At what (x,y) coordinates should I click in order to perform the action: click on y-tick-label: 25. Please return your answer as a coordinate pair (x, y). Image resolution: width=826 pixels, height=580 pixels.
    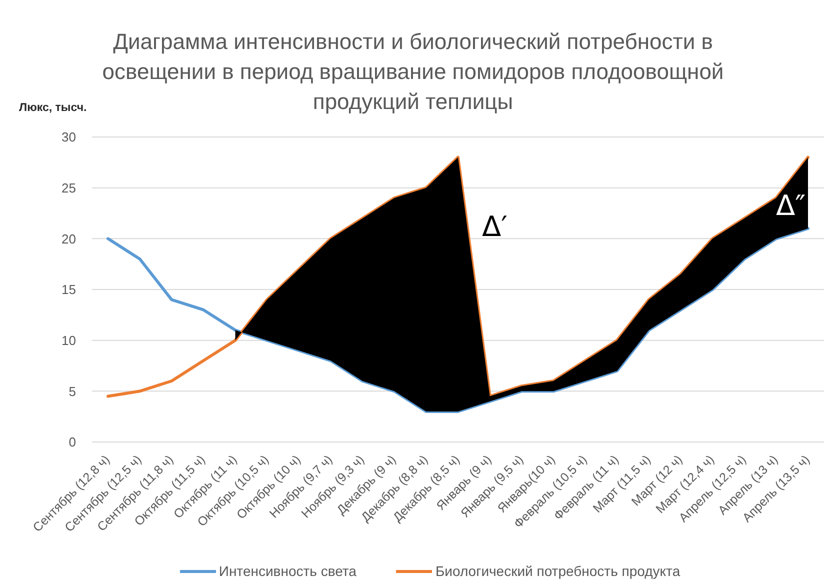
    Looking at the image, I should click on (69, 188).